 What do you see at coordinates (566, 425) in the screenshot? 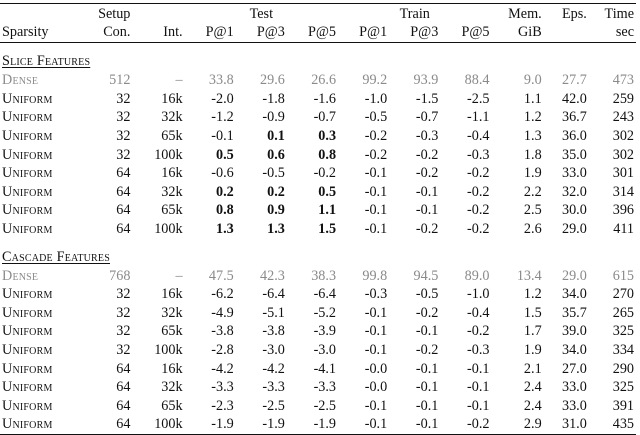
I see `cell-eps: 31.0` at bounding box center [566, 425].